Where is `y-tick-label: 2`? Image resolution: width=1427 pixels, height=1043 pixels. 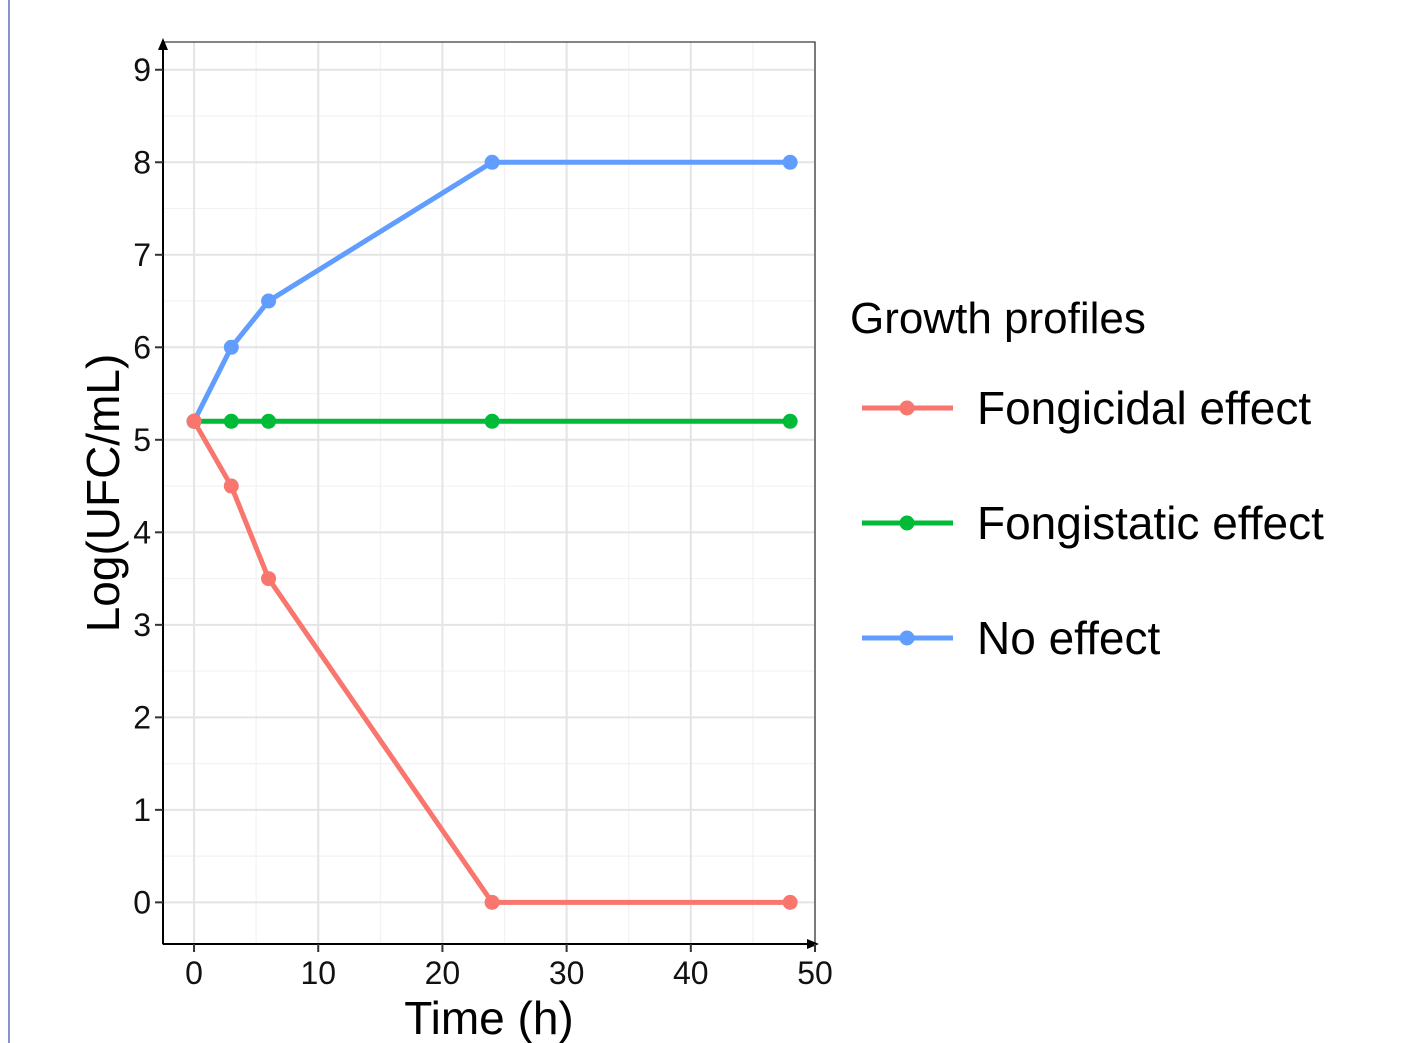
y-tick-label: 2 is located at coordinates (142, 717).